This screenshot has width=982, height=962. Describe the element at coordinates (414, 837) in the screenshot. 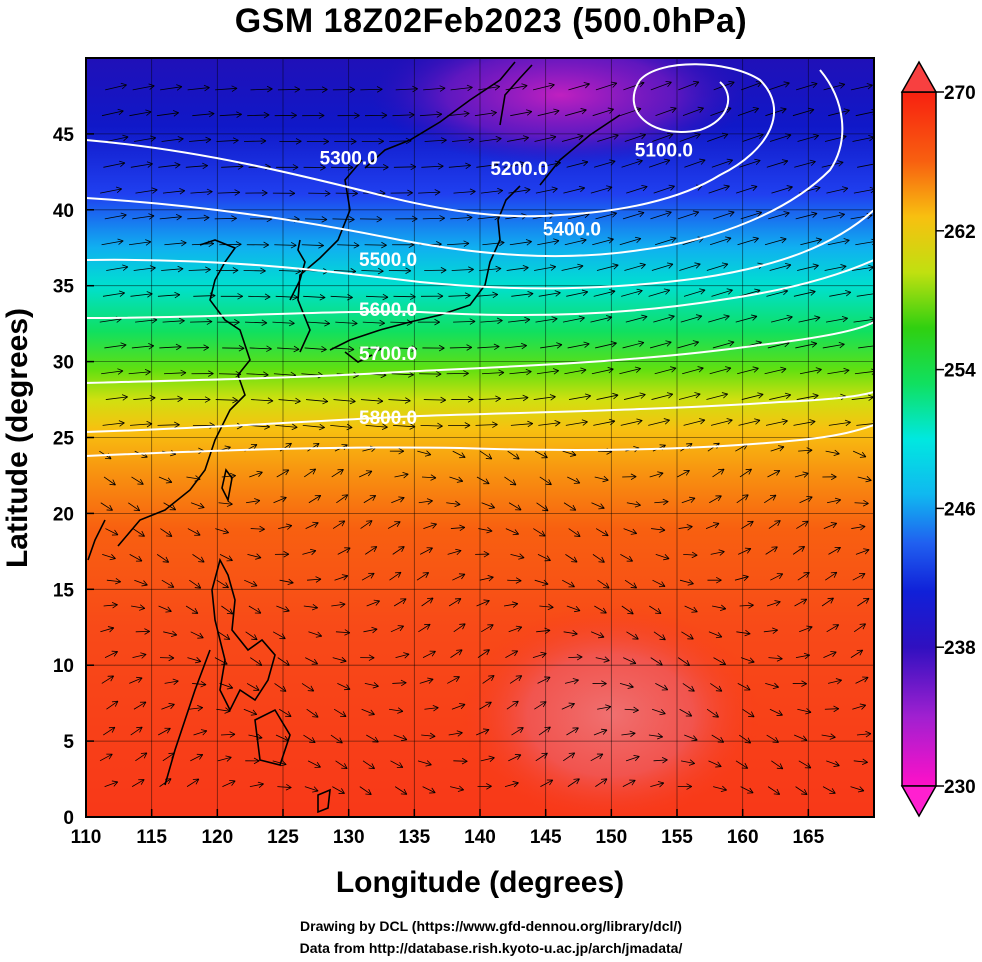

I see `x-tick-label: 135` at that location.